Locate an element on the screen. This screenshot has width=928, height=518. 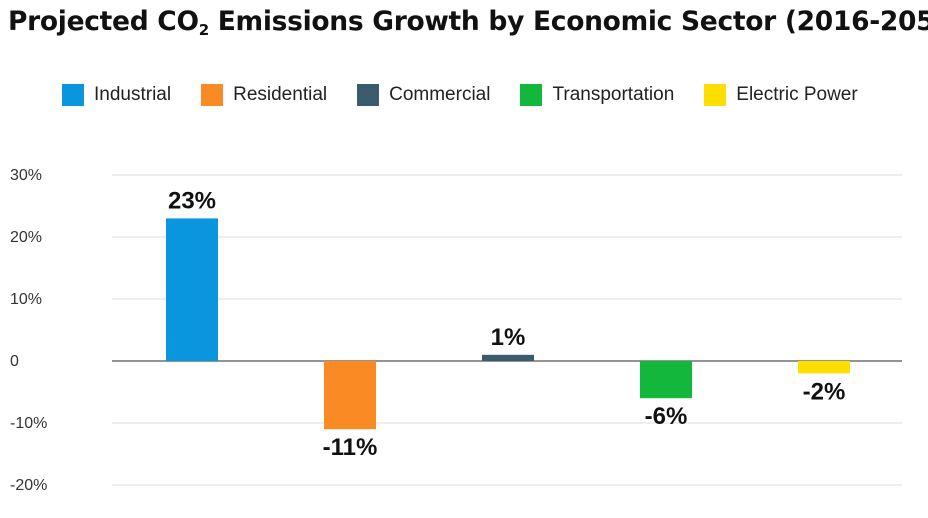
legend-label-industrial: Industrial is located at coordinates (133, 94).